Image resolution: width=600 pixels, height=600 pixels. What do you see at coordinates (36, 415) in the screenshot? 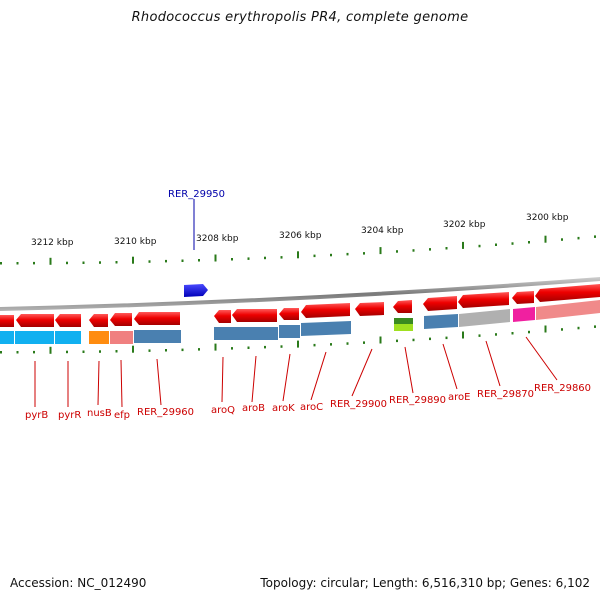
I see `gene-label: pyrB` at bounding box center [36, 415].